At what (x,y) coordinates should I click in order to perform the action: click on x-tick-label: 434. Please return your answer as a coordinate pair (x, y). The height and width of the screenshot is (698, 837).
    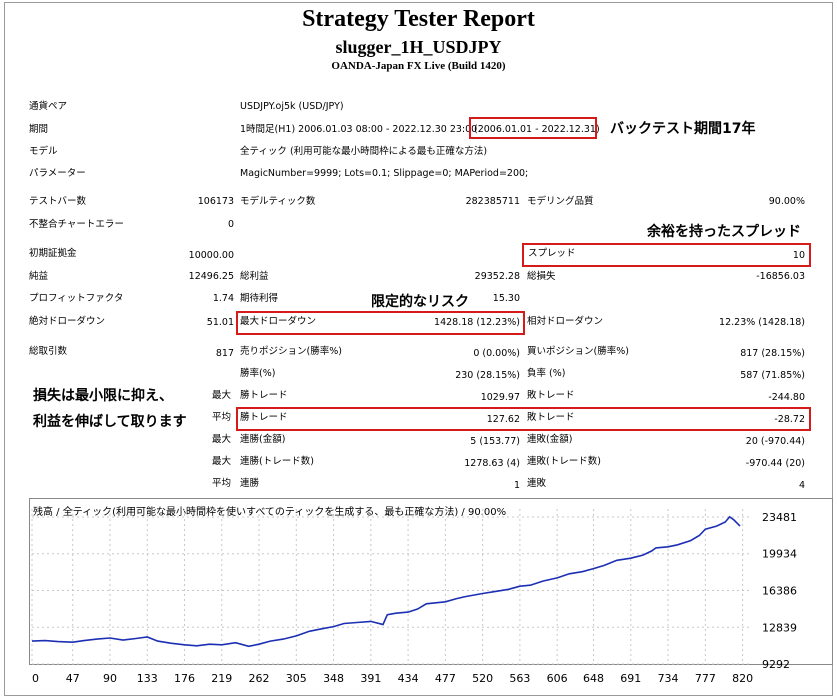
    Looking at the image, I should click on (408, 678).